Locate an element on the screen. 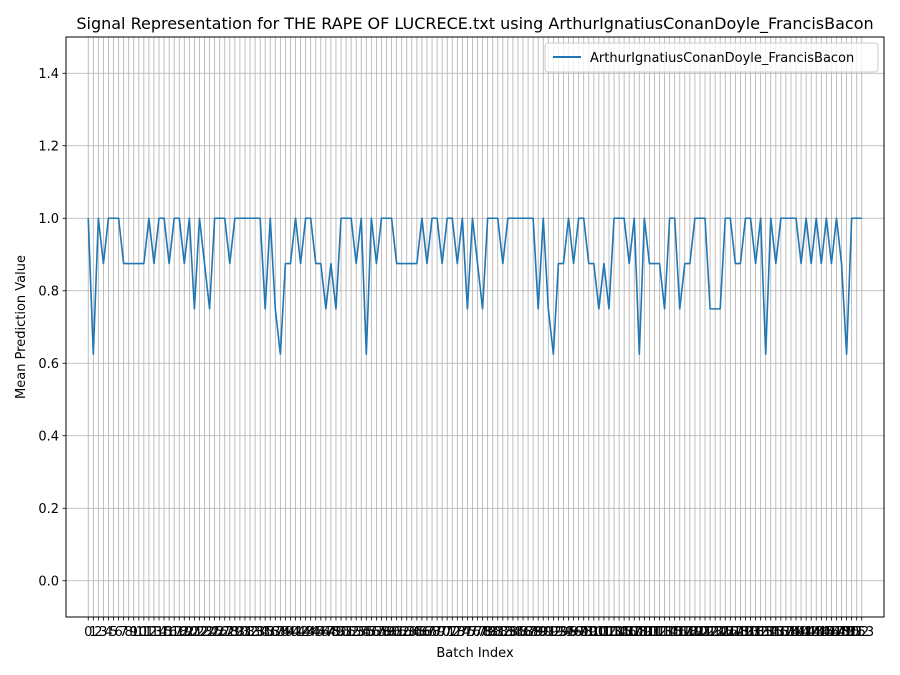 This screenshot has width=900, height=675. x-tick-label: 85 is located at coordinates (518, 632).